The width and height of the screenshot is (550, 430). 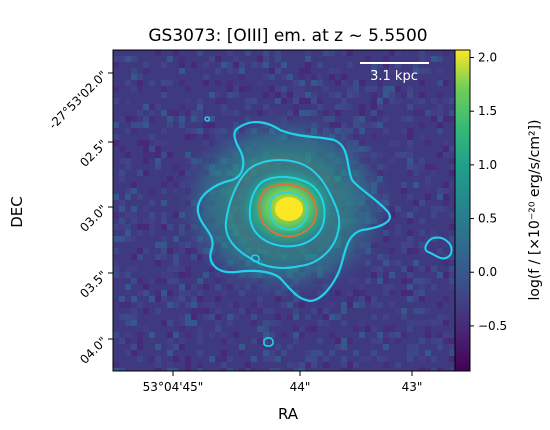 What do you see at coordinates (487, 111) in the screenshot?
I see `colorbar-tick-label: 1.5` at bounding box center [487, 111].